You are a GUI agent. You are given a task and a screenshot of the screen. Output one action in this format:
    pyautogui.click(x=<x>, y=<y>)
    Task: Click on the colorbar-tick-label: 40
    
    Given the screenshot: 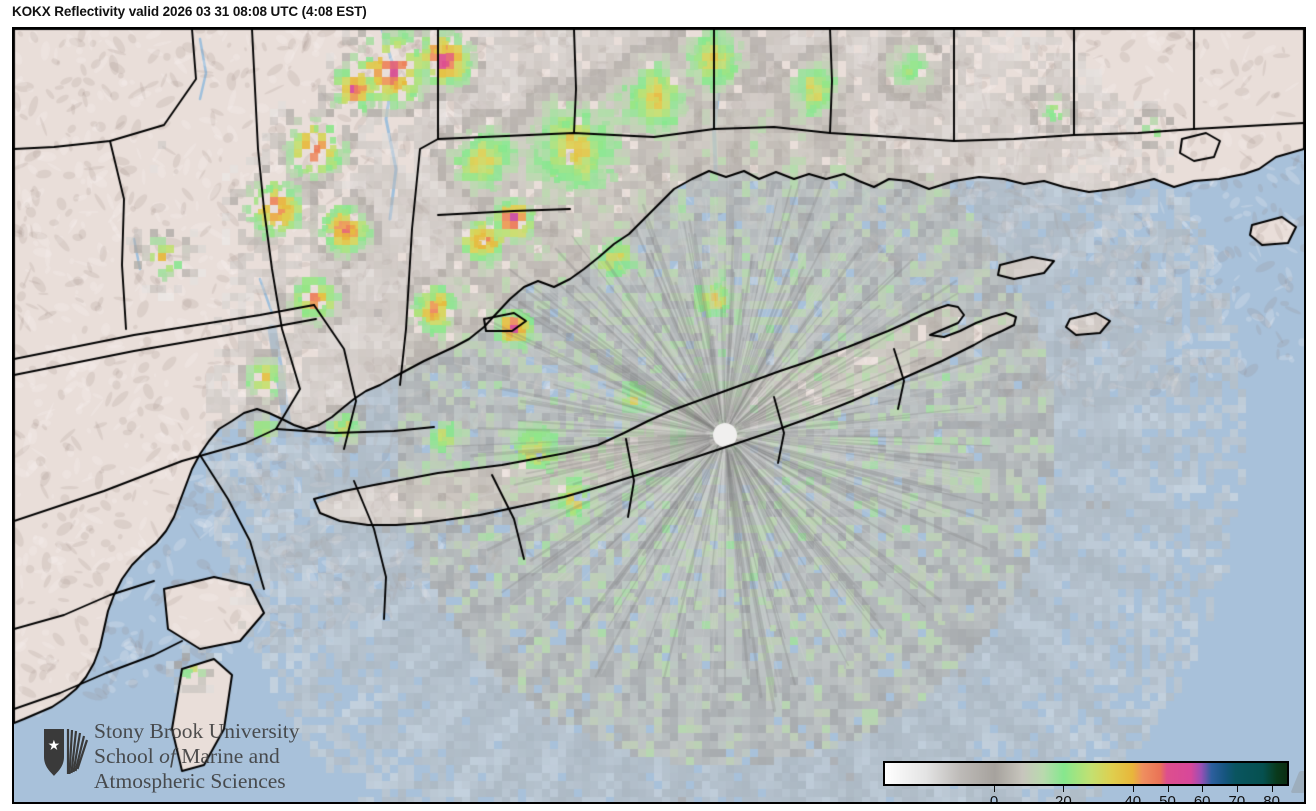 What is the action you would take?
    pyautogui.click(x=1133, y=798)
    